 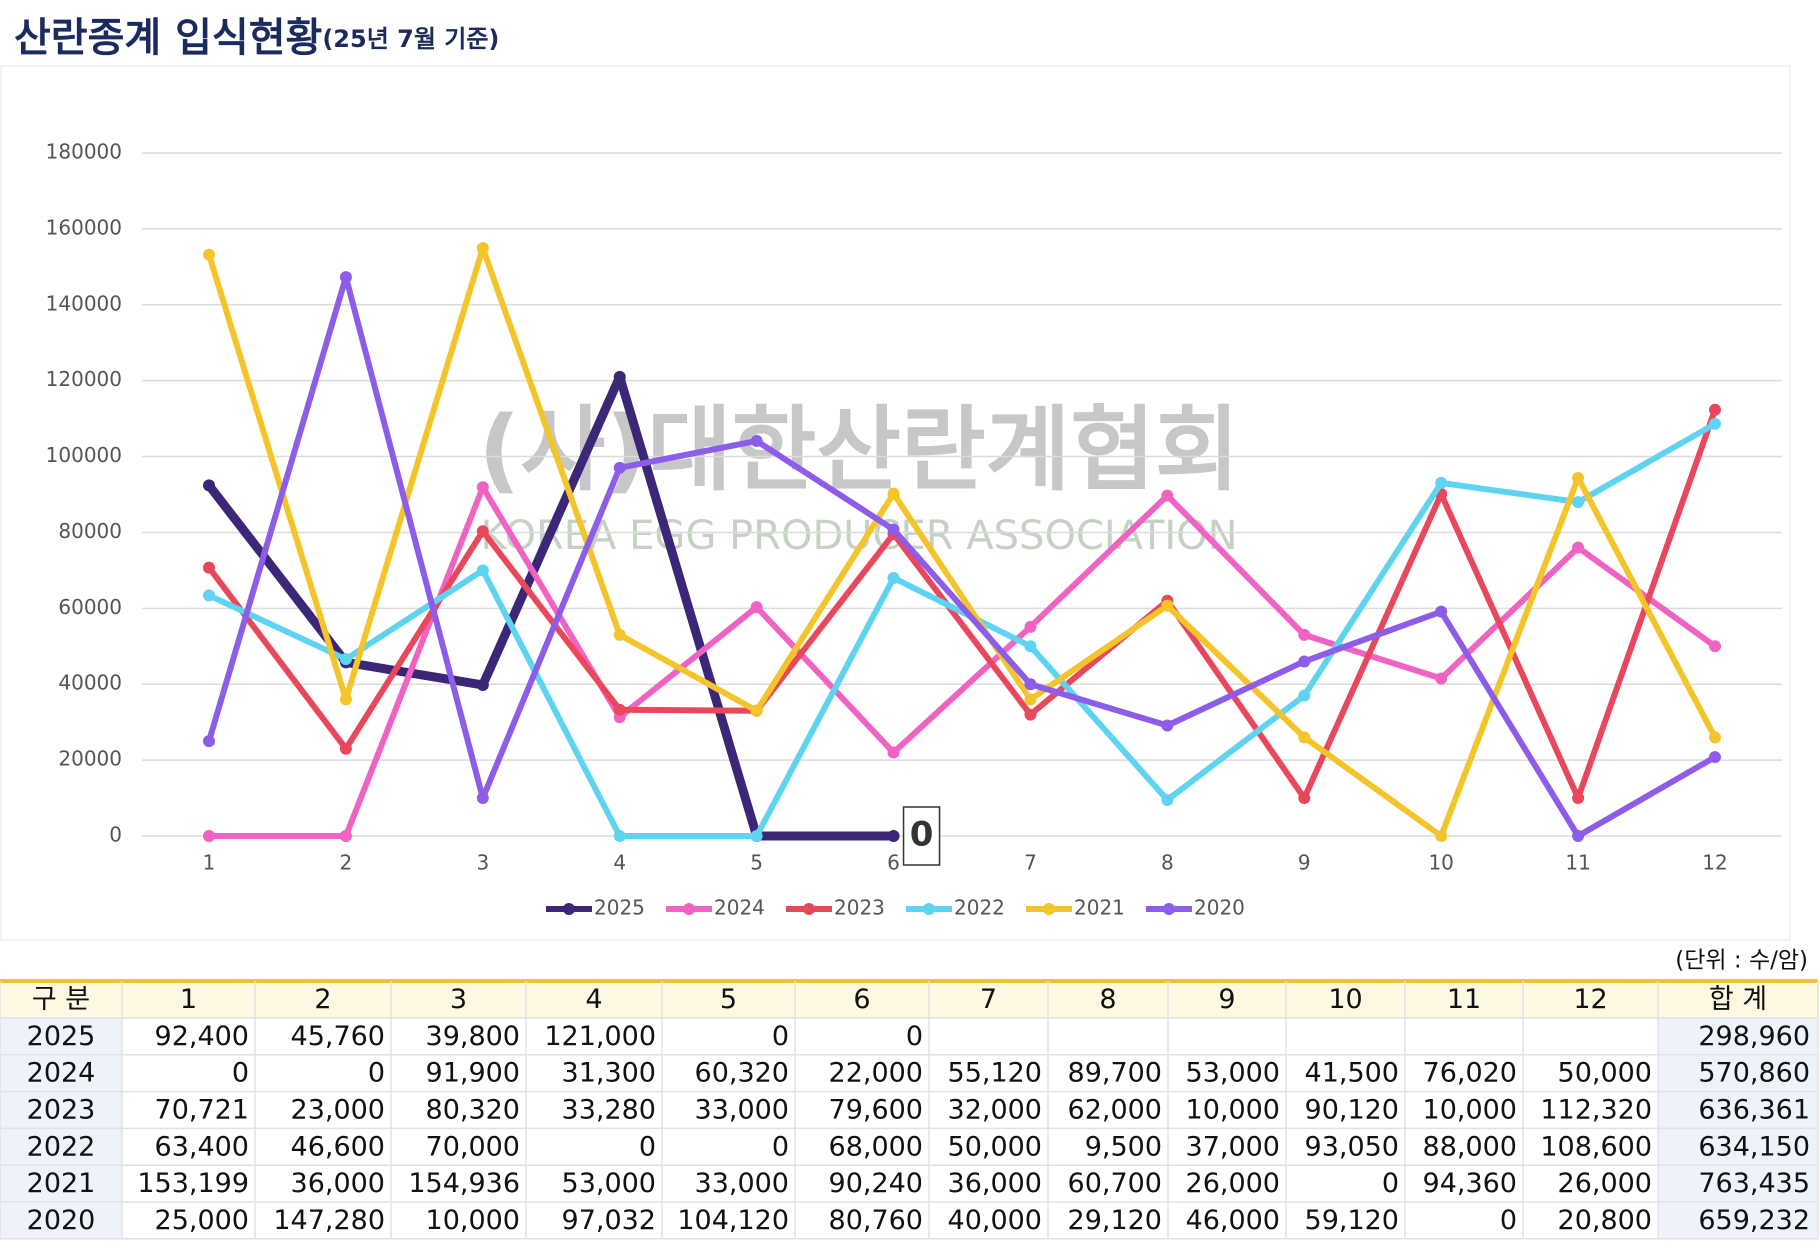 What do you see at coordinates (115, 835) in the screenshot?
I see `y-tick-label: 0` at bounding box center [115, 835].